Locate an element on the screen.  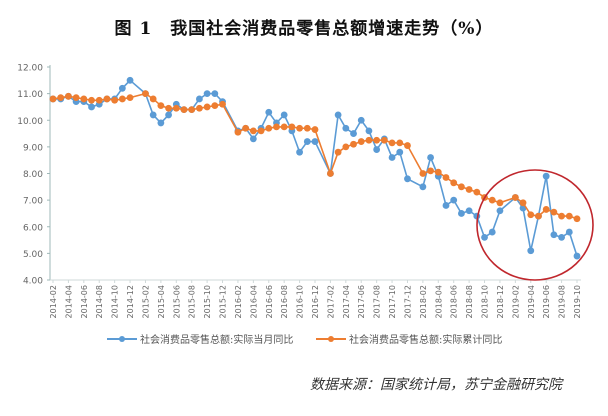
legend-item-cumulative: 社会消费品零售总额:实际累计同比 is located at coordinates (409, 338).